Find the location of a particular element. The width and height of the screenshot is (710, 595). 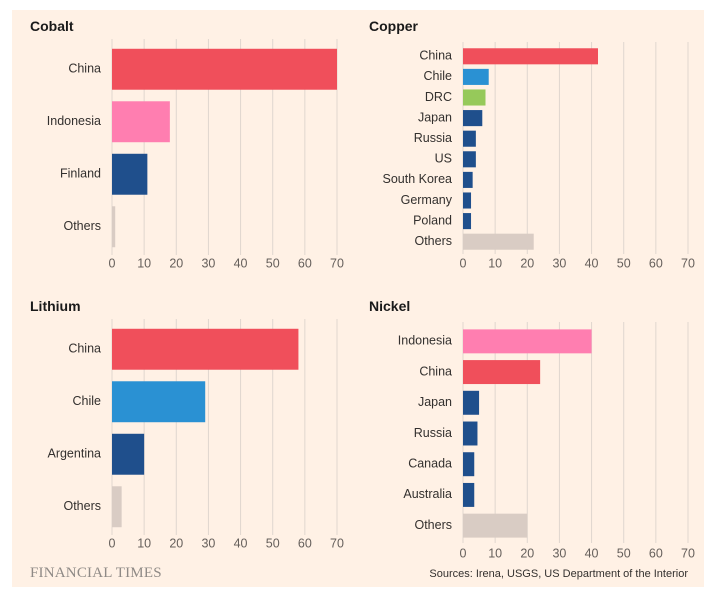

ft-logo-text: FINANCIAL TIMES is located at coordinates (96, 573).